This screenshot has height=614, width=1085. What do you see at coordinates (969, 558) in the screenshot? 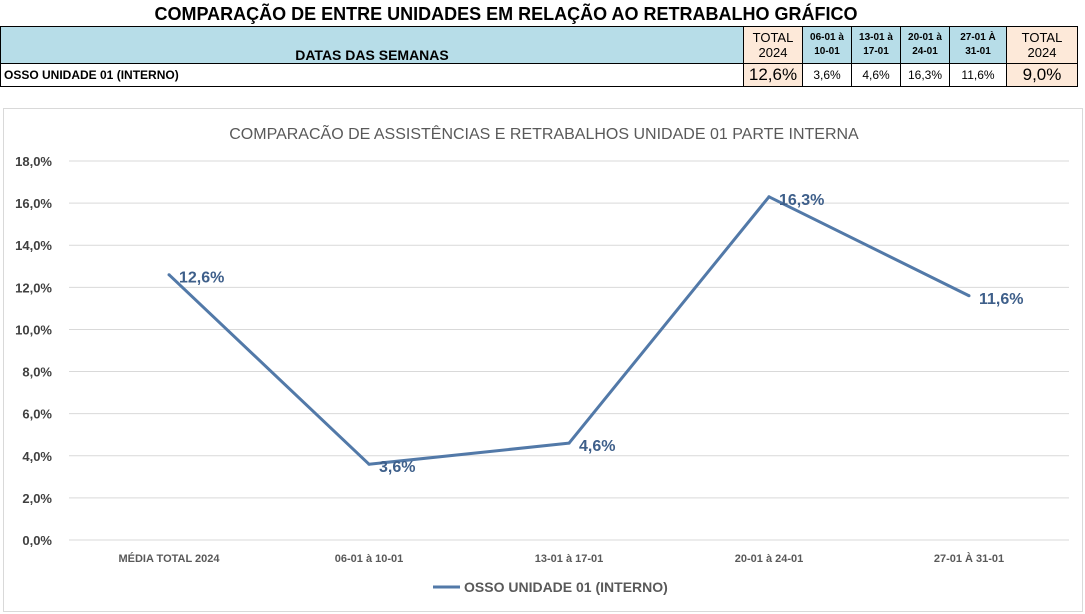
I see `x-tick-label: 27-01 À 31-01` at bounding box center [969, 558].